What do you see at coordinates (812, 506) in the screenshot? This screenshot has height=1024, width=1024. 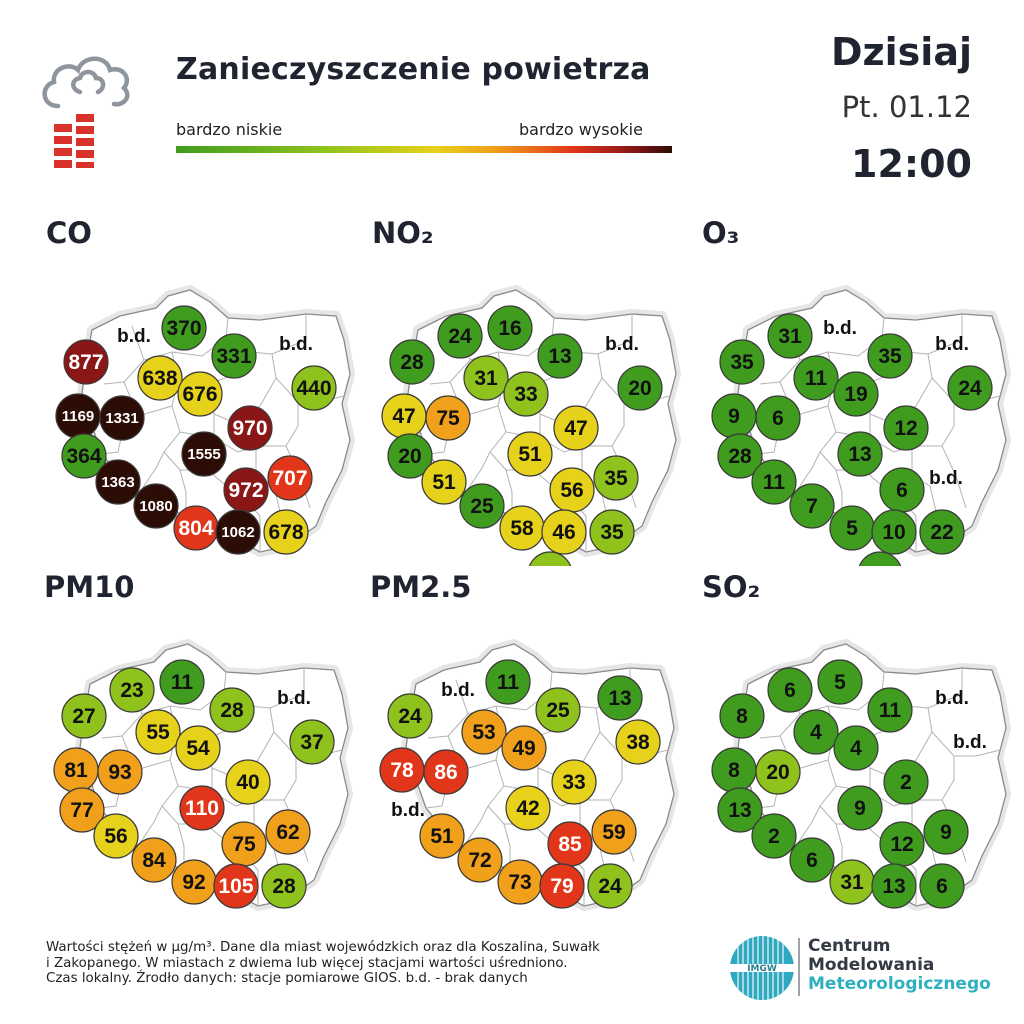 I see `station-value-opole: 7` at bounding box center [812, 506].